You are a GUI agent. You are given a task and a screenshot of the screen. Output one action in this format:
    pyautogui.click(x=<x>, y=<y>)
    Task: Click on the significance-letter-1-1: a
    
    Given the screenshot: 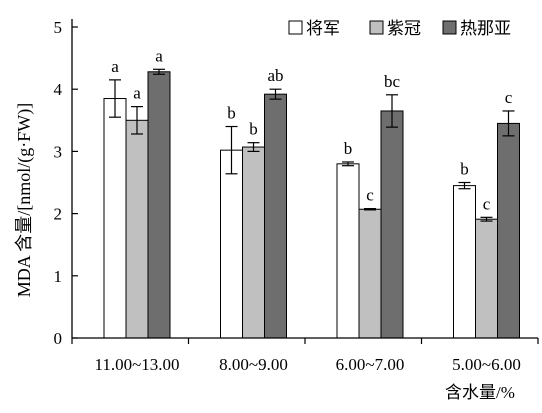 What is the action you would take?
    pyautogui.click(x=115, y=66)
    